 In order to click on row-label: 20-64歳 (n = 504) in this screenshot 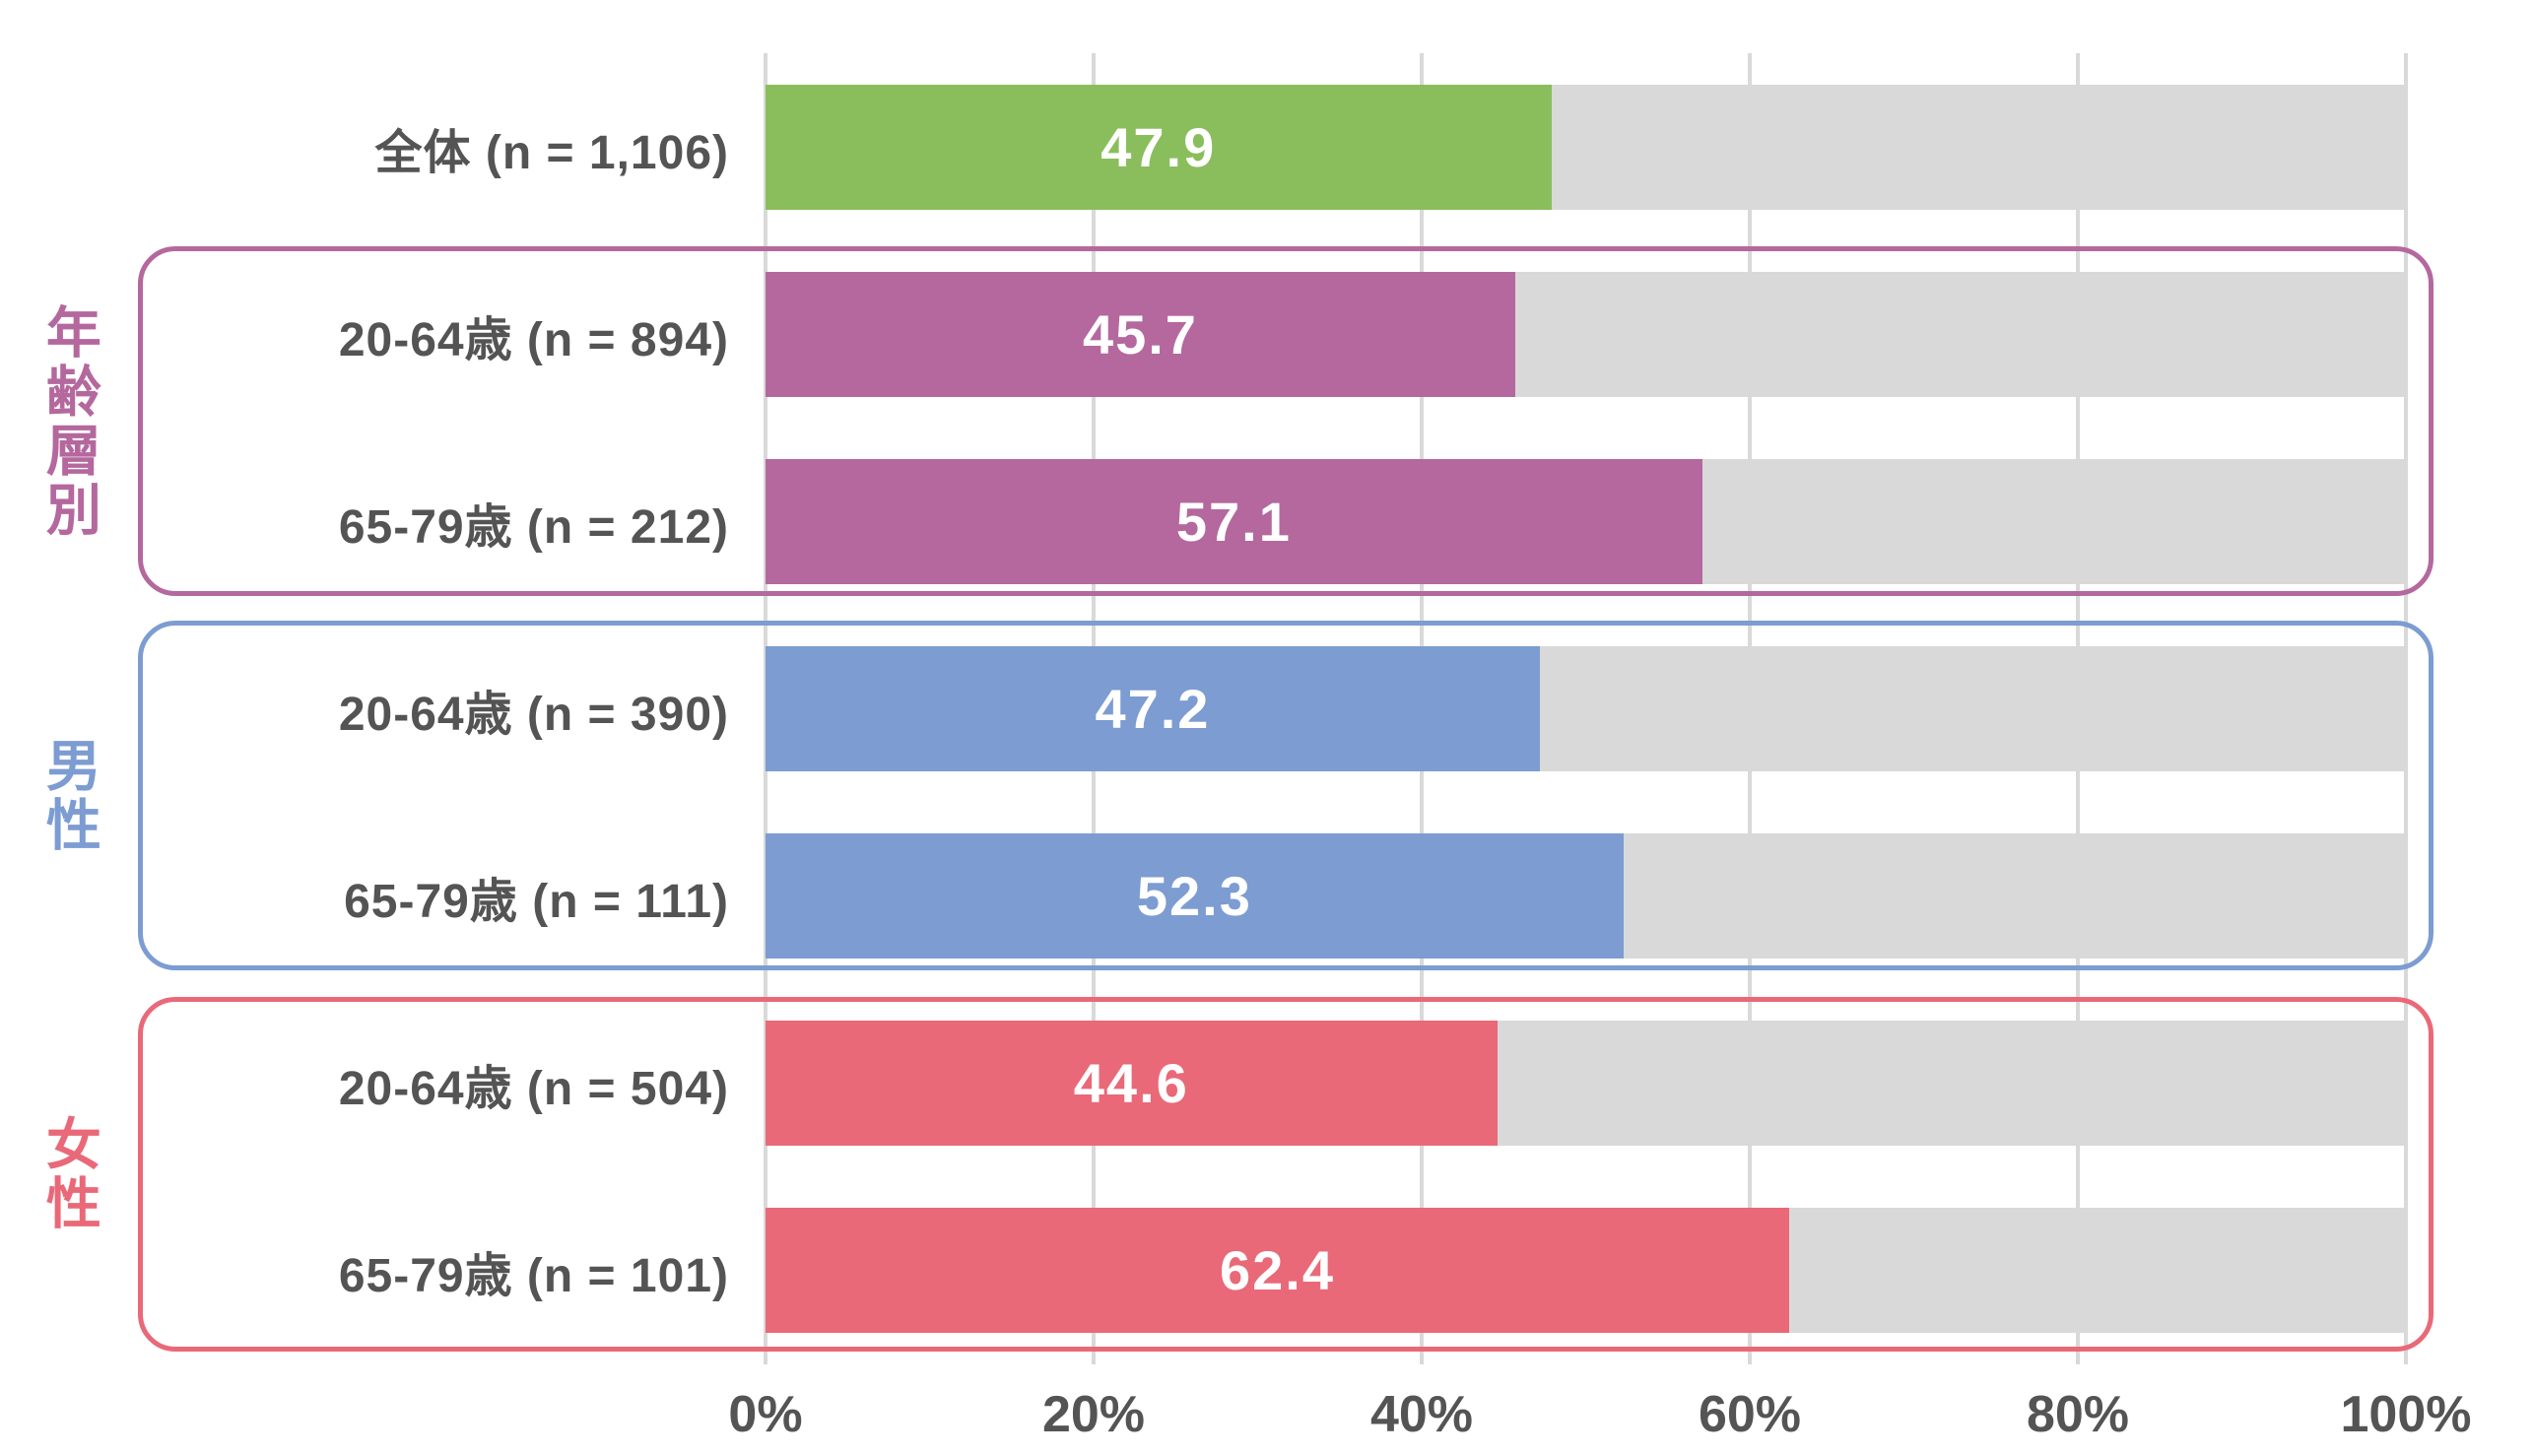, I will do `click(533, 1088)`.